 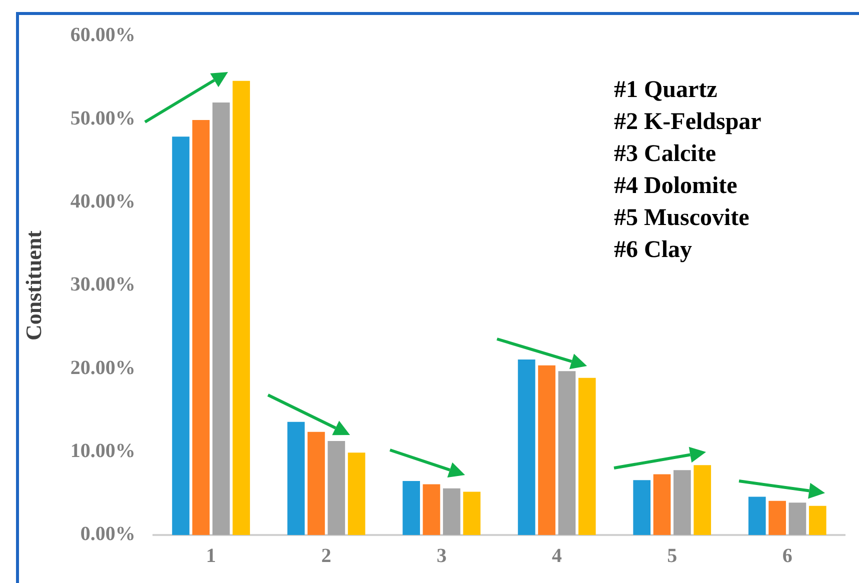 I want to click on x-tick-label: 1, so click(x=211, y=556).